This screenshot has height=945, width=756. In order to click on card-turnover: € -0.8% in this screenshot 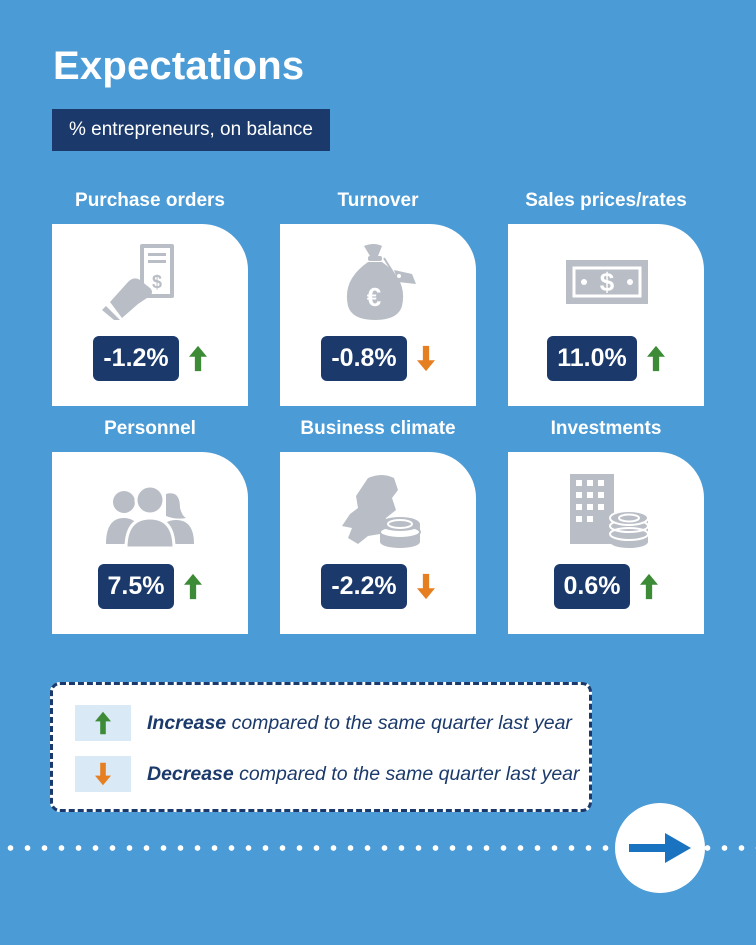, I will do `click(378, 315)`.